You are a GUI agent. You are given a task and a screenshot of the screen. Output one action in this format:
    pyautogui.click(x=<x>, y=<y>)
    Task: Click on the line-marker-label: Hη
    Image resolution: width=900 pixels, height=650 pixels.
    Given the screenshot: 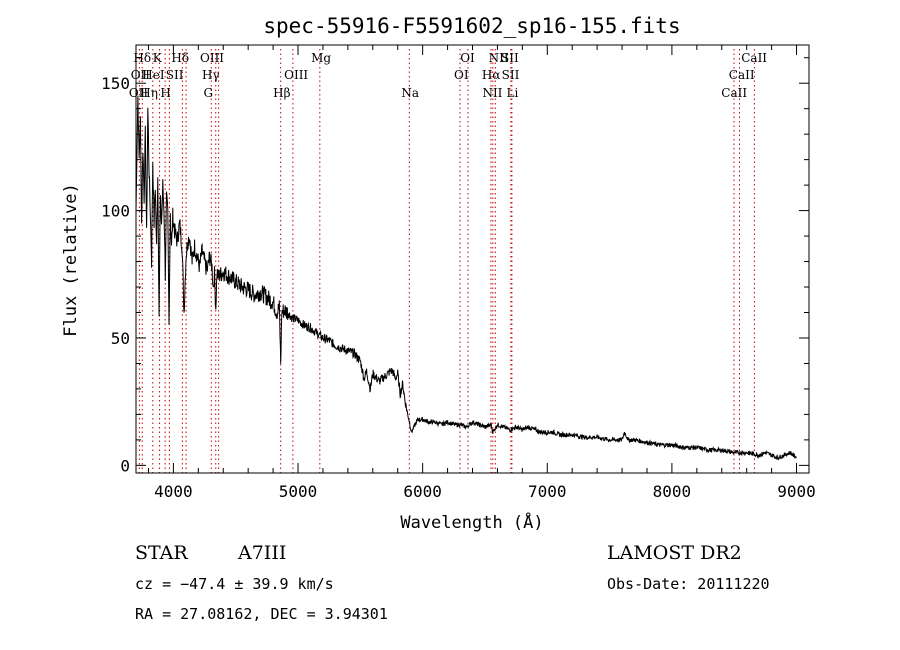 What is the action you would take?
    pyautogui.click(x=149, y=93)
    